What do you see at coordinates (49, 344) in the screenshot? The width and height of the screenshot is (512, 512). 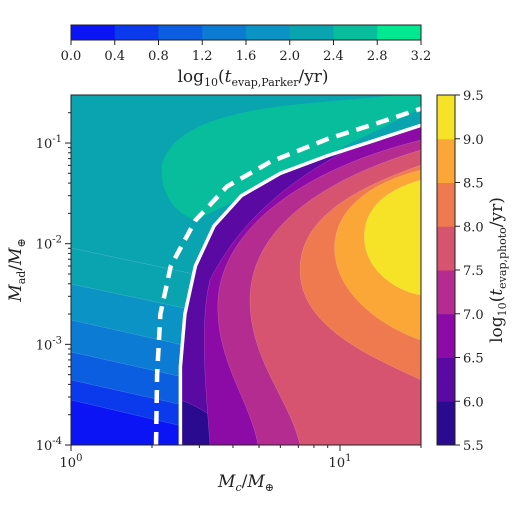 I see `y-tick-label: 10⁻³` at bounding box center [49, 344].